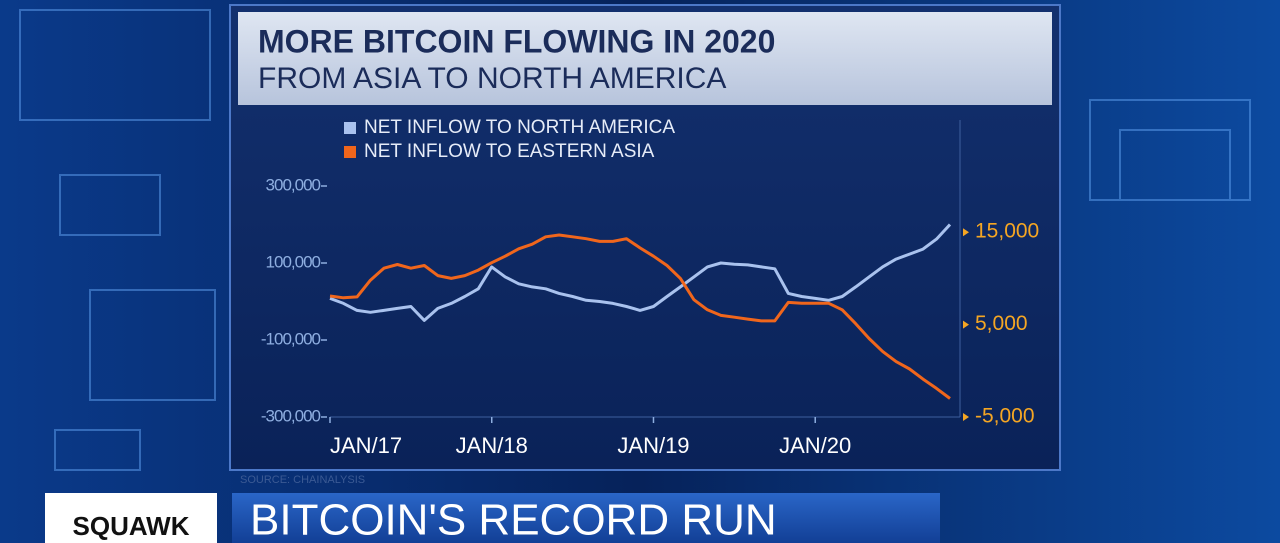  What do you see at coordinates (291, 338) in the screenshot?
I see `y-tick-label: -100,000` at bounding box center [291, 338].